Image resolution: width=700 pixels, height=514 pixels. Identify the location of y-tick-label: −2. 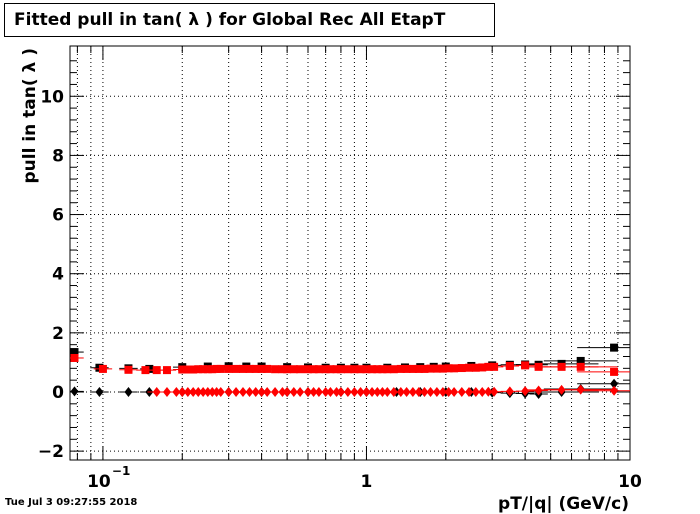
(51, 452).